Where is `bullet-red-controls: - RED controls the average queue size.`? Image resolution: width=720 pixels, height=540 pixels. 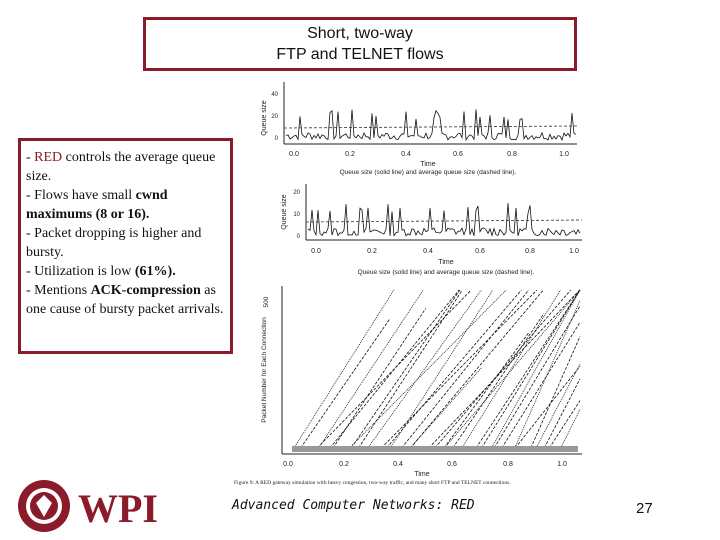 bullet-red-controls: - RED controls the average queue size. is located at coordinates (125, 167).